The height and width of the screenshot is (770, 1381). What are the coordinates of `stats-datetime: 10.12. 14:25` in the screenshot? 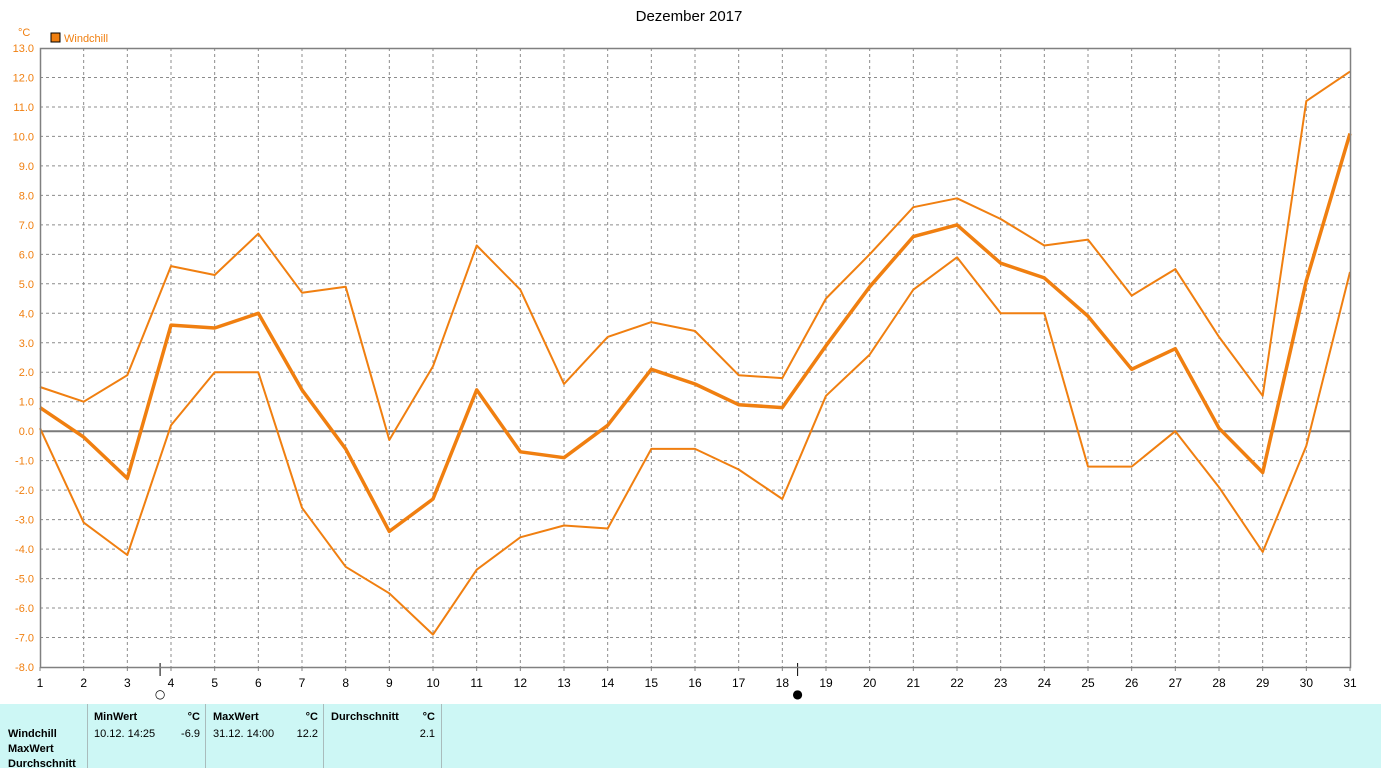 It's located at (125, 734).